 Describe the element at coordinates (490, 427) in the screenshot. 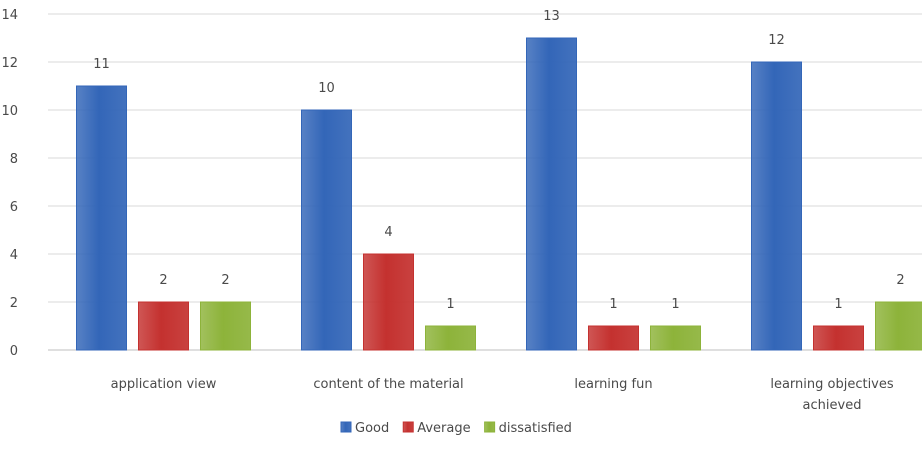

I see `legend-swatch-dissatisfied` at that location.